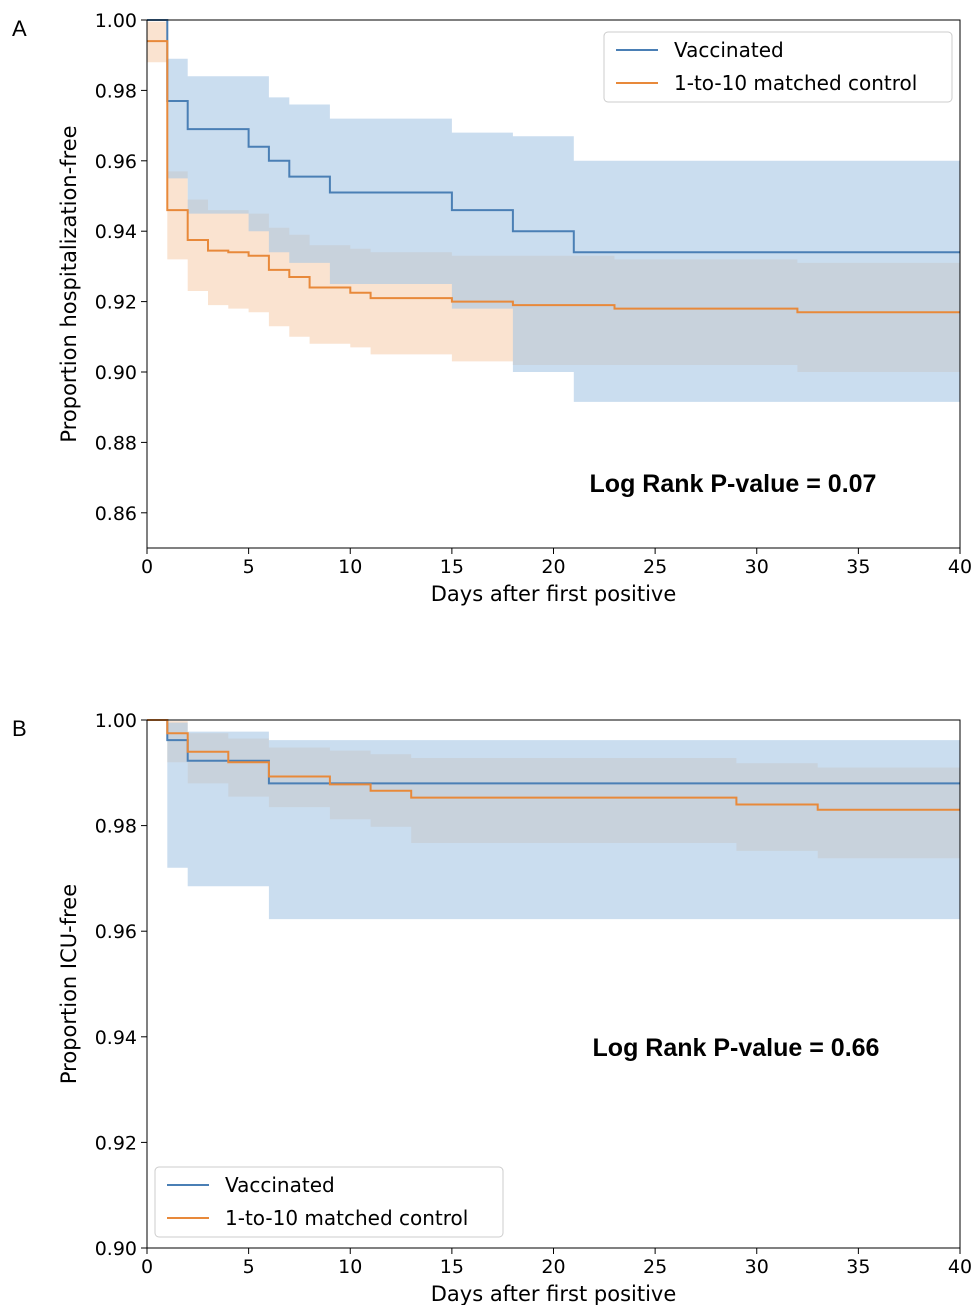  Describe the element at coordinates (280, 1185) in the screenshot. I see `panel-b-legend-label-vaccinated: Vaccinated` at that location.